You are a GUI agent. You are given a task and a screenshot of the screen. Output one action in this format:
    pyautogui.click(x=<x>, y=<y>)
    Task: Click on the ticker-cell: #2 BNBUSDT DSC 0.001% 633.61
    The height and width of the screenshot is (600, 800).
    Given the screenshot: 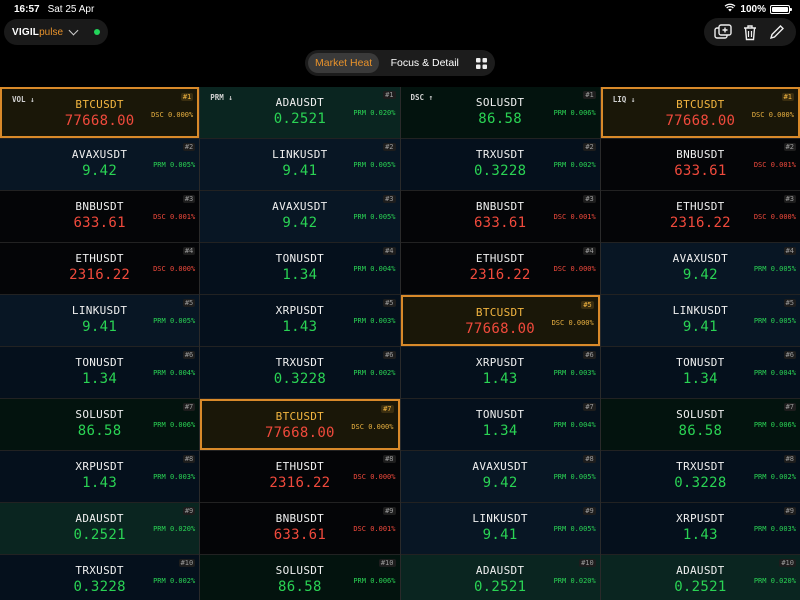 What is the action you would take?
    pyautogui.click(x=700, y=164)
    